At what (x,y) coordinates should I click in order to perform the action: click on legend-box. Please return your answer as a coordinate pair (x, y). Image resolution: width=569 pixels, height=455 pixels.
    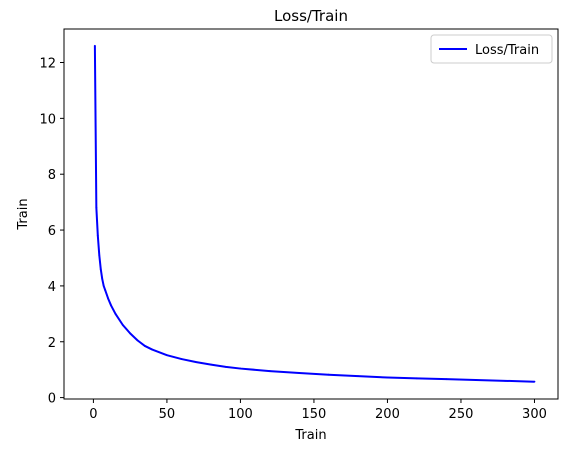
    Looking at the image, I should click on (491, 49).